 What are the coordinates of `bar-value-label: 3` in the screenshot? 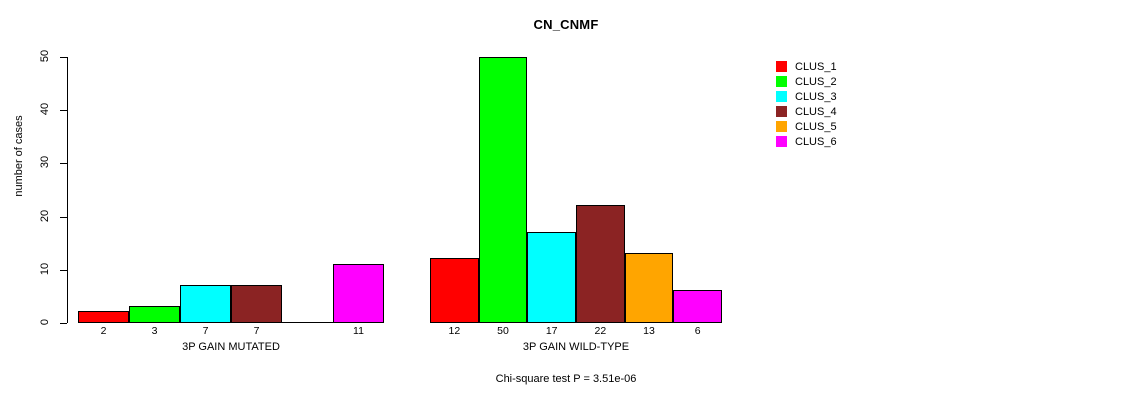 It's located at (154, 331).